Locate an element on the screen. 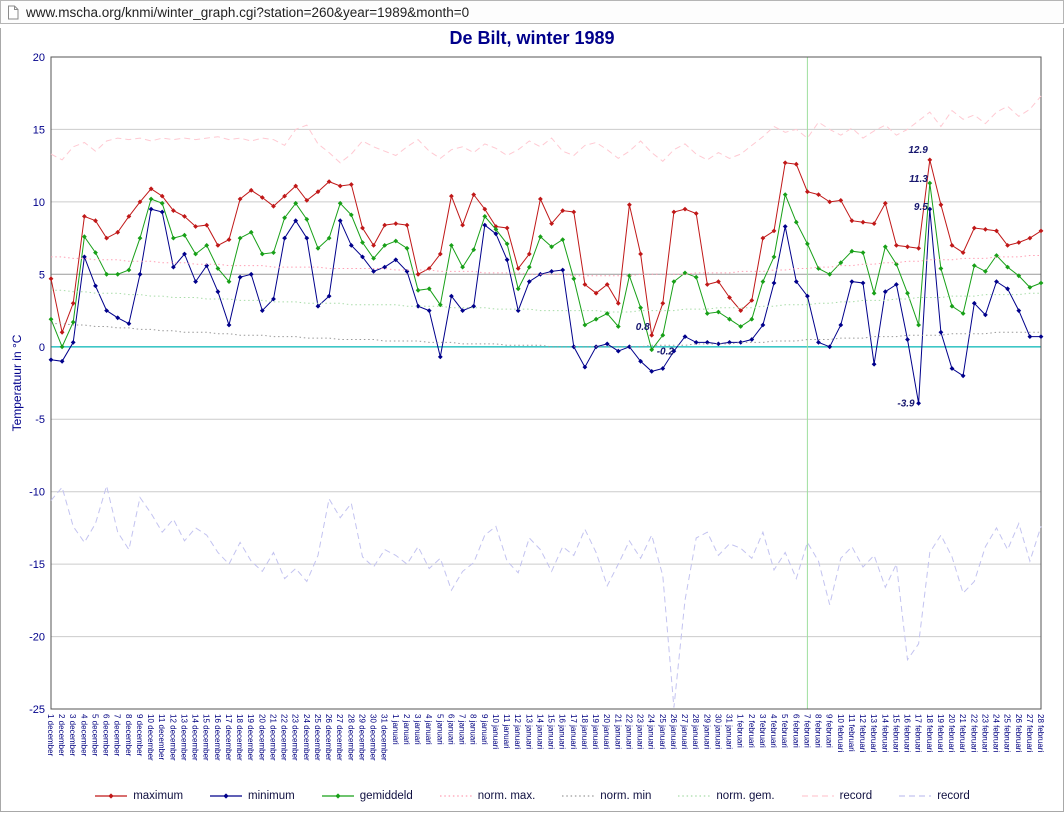 Image resolution: width=1064 pixels, height=816 pixels. svg-text: 26 februari is located at coordinates (1018, 733).